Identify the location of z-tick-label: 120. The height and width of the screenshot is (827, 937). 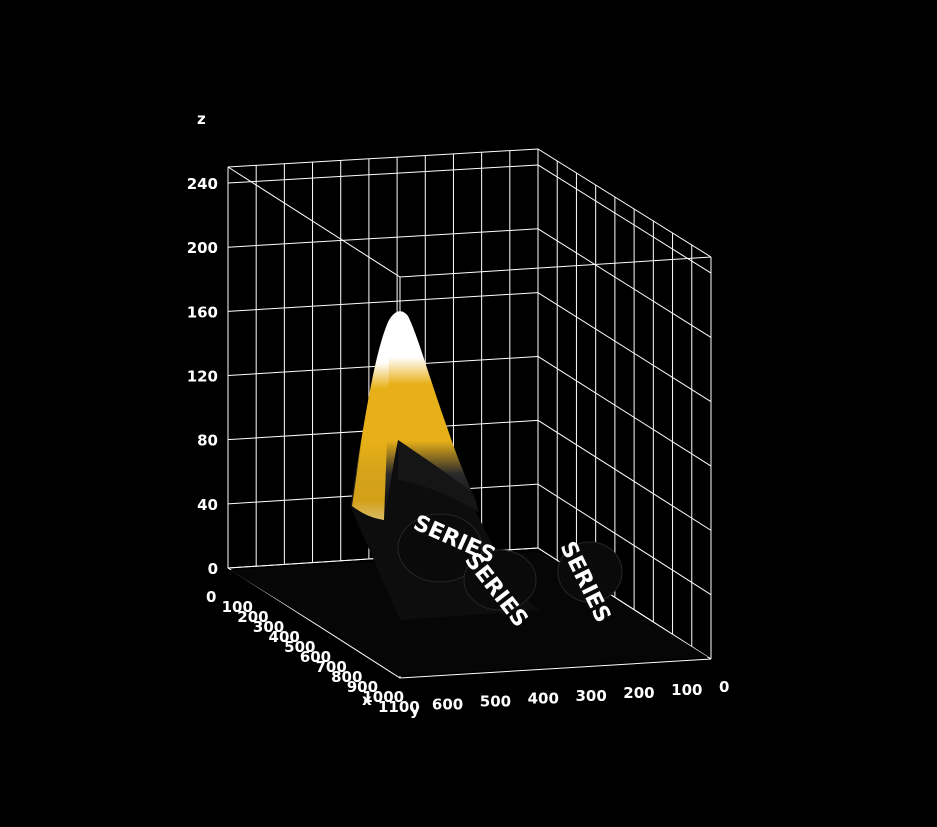
(202, 377).